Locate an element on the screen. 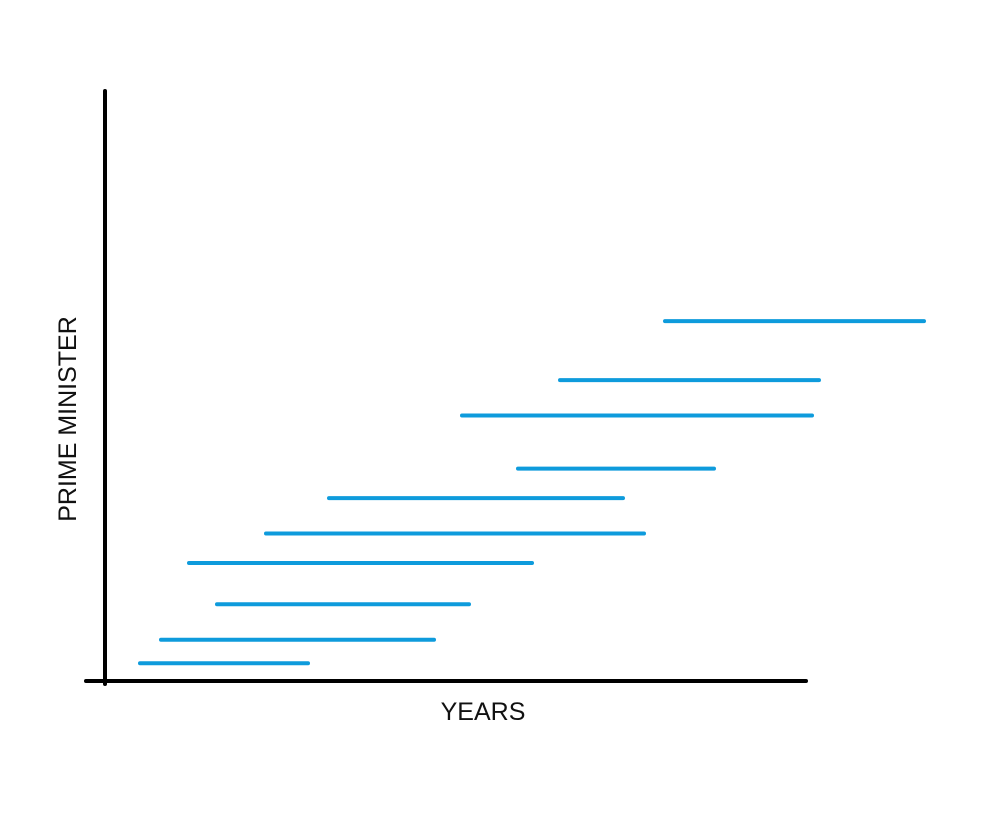 The height and width of the screenshot is (827, 999). y-axis-label: PRIME MINISTER is located at coordinates (68, 419).